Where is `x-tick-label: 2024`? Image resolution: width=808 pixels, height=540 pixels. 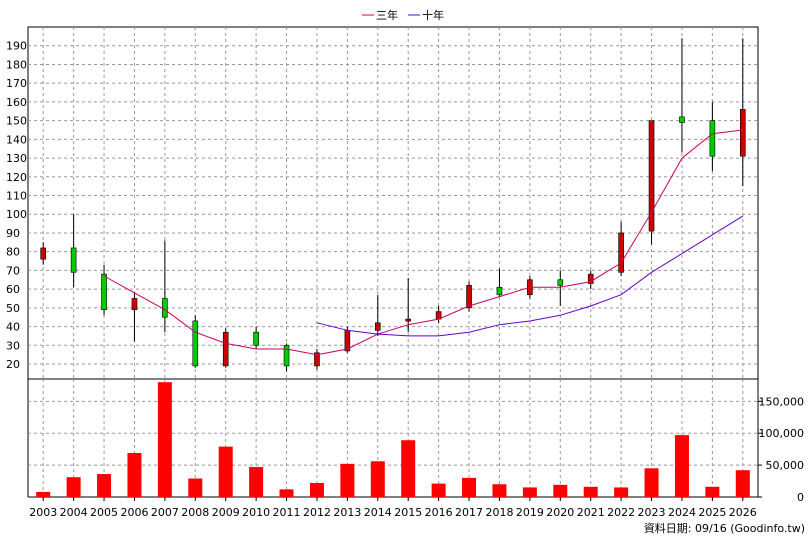
x-tick-label: 2024 is located at coordinates (682, 512).